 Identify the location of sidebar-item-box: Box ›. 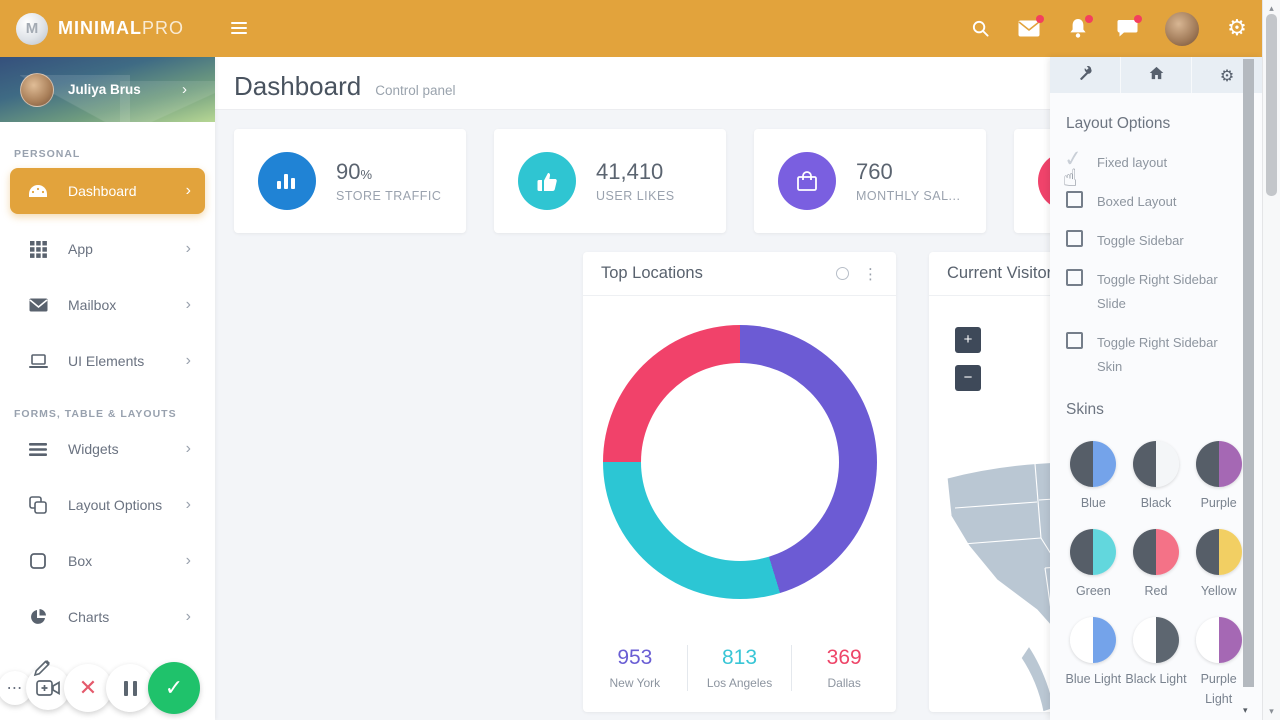
(107, 561).